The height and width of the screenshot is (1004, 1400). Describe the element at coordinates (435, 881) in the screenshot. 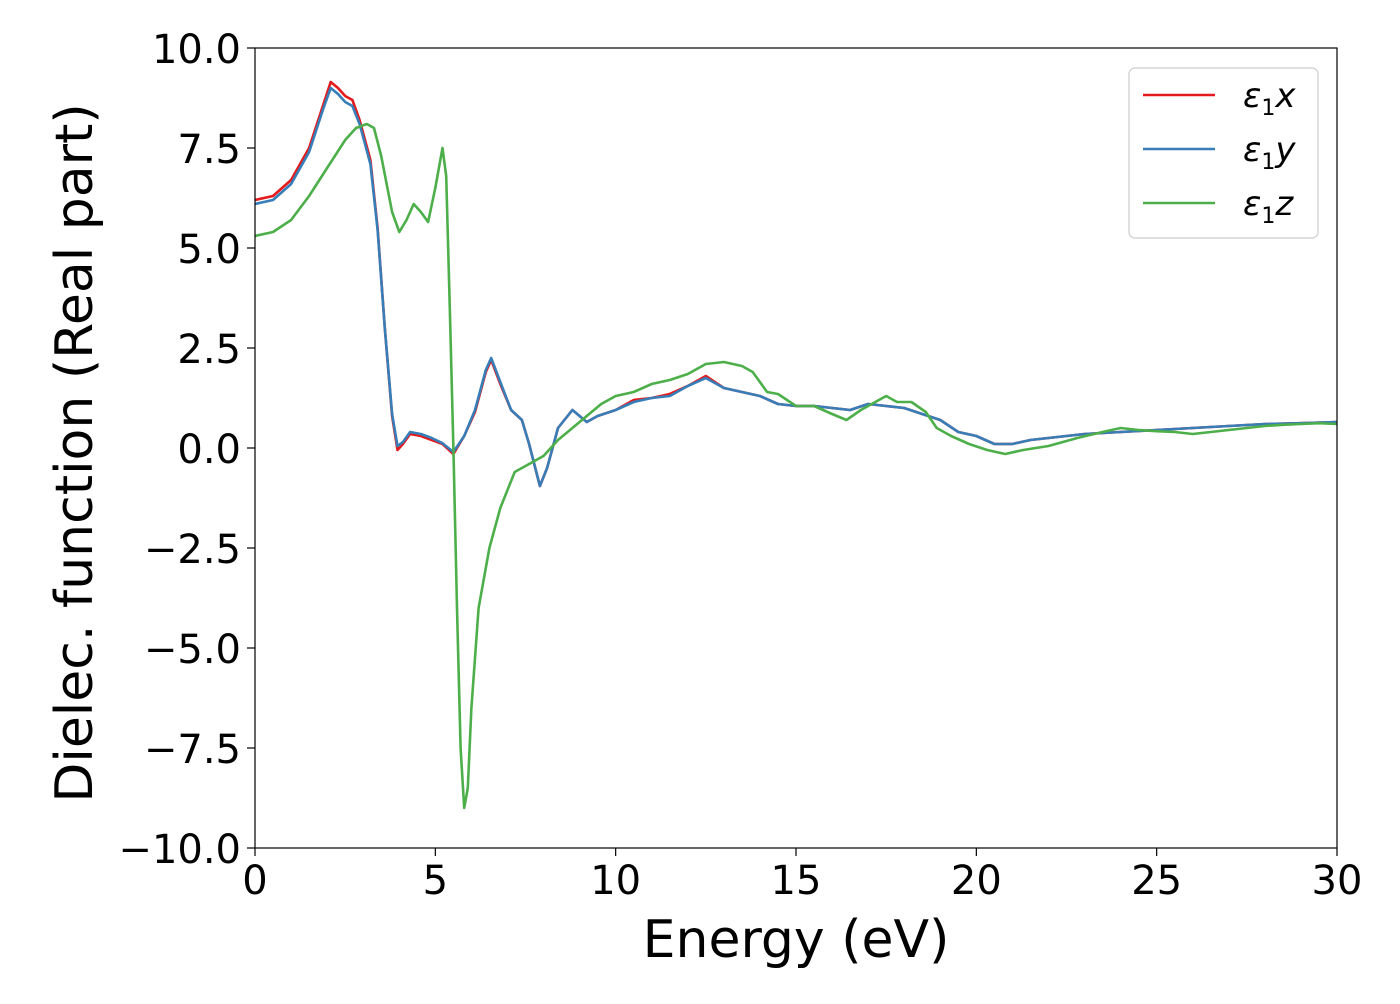

I see `x-tick-label: 5` at that location.